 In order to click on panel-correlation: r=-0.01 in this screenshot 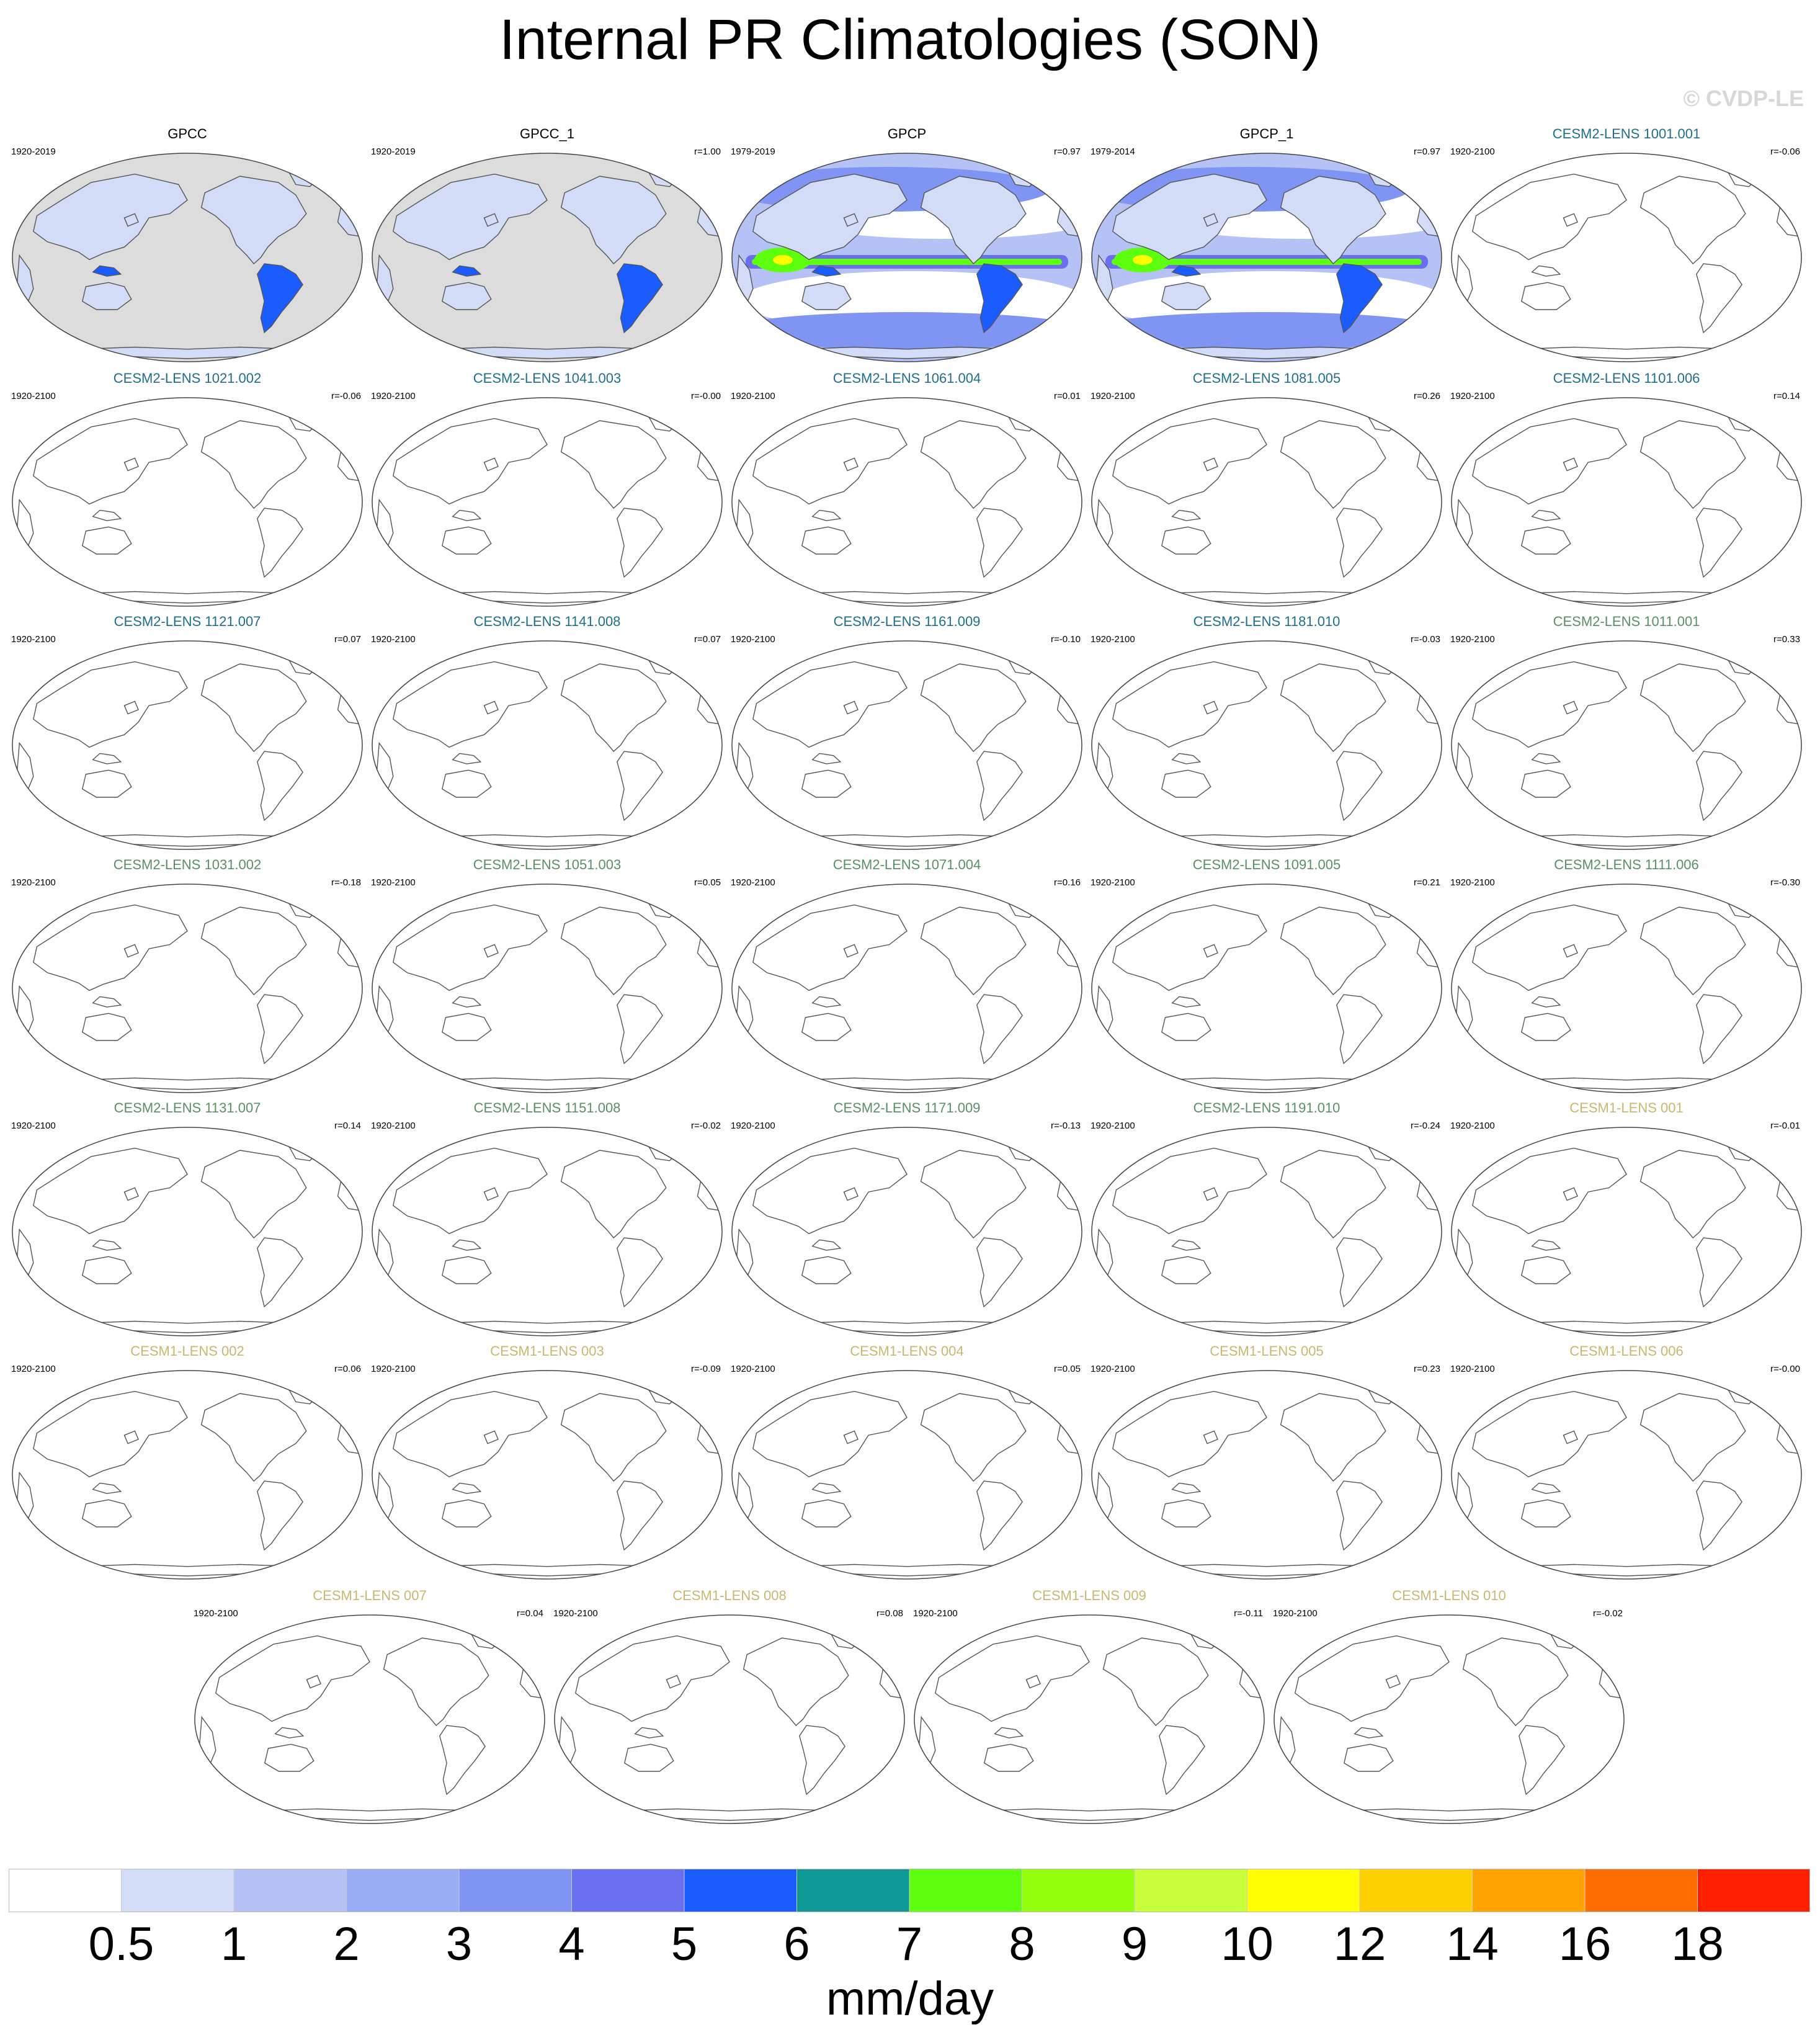, I will do `click(1785, 1126)`.